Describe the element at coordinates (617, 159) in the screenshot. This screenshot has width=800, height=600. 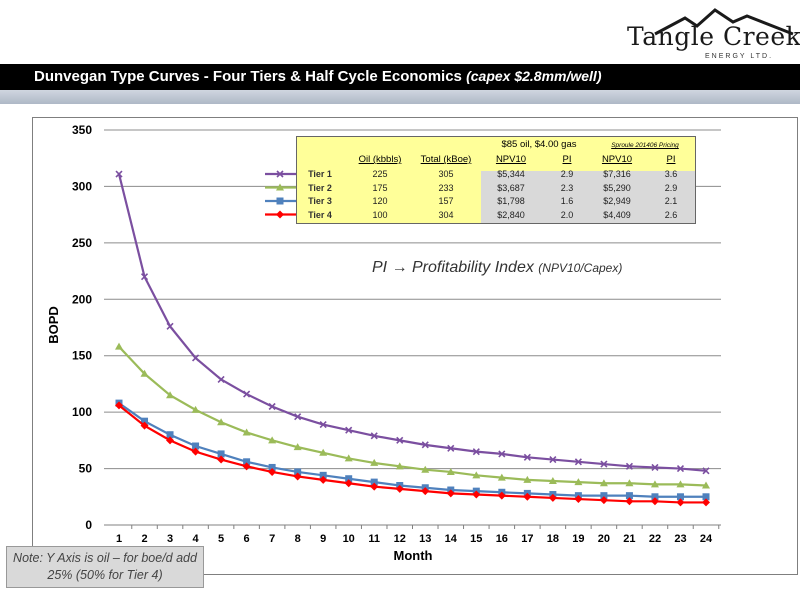
I see `col-npv10-b: NPV10` at that location.